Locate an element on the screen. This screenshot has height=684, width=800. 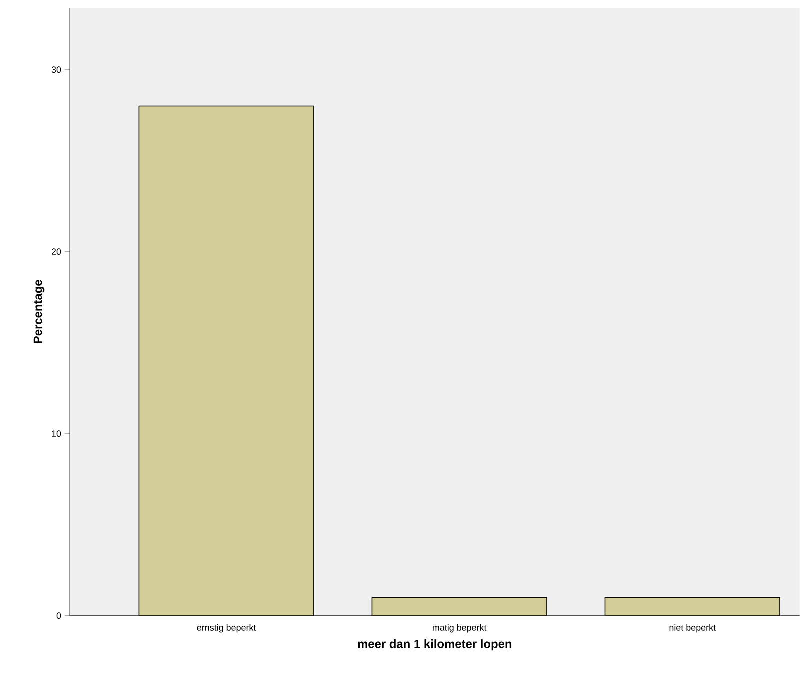
y-tick-label: 20 is located at coordinates (57, 252).